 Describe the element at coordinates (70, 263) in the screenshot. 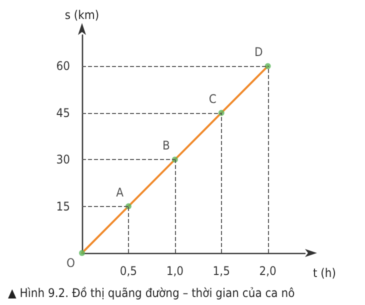

I see `annotation: O` at that location.